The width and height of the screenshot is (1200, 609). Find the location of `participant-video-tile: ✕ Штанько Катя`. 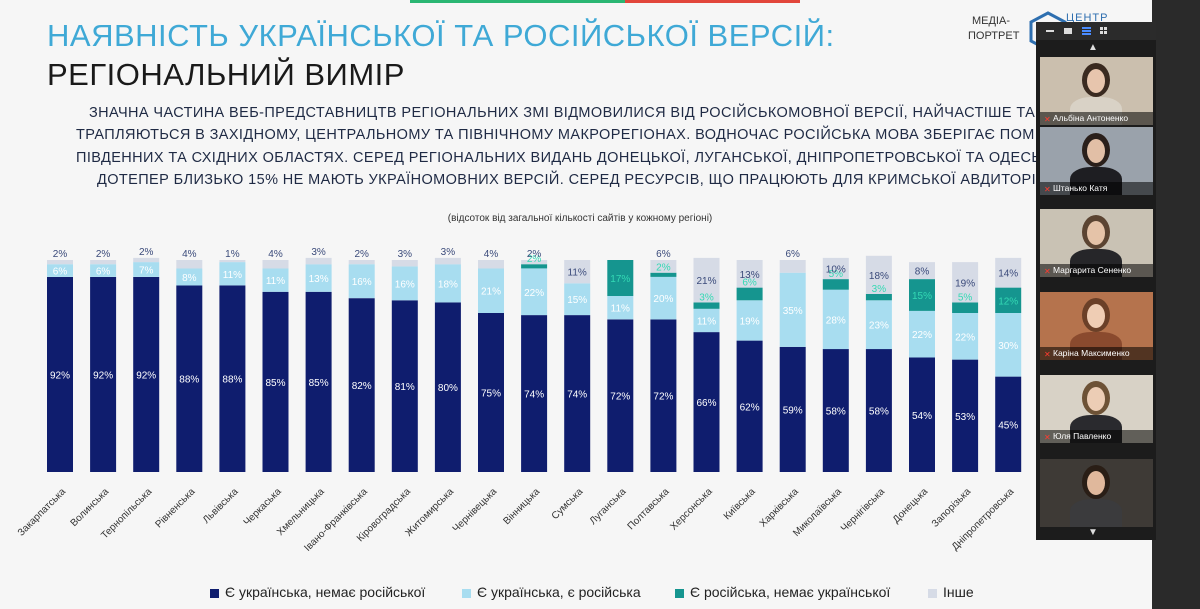

participant-video-tile: ✕ Штанько Катя is located at coordinates (1096, 161).